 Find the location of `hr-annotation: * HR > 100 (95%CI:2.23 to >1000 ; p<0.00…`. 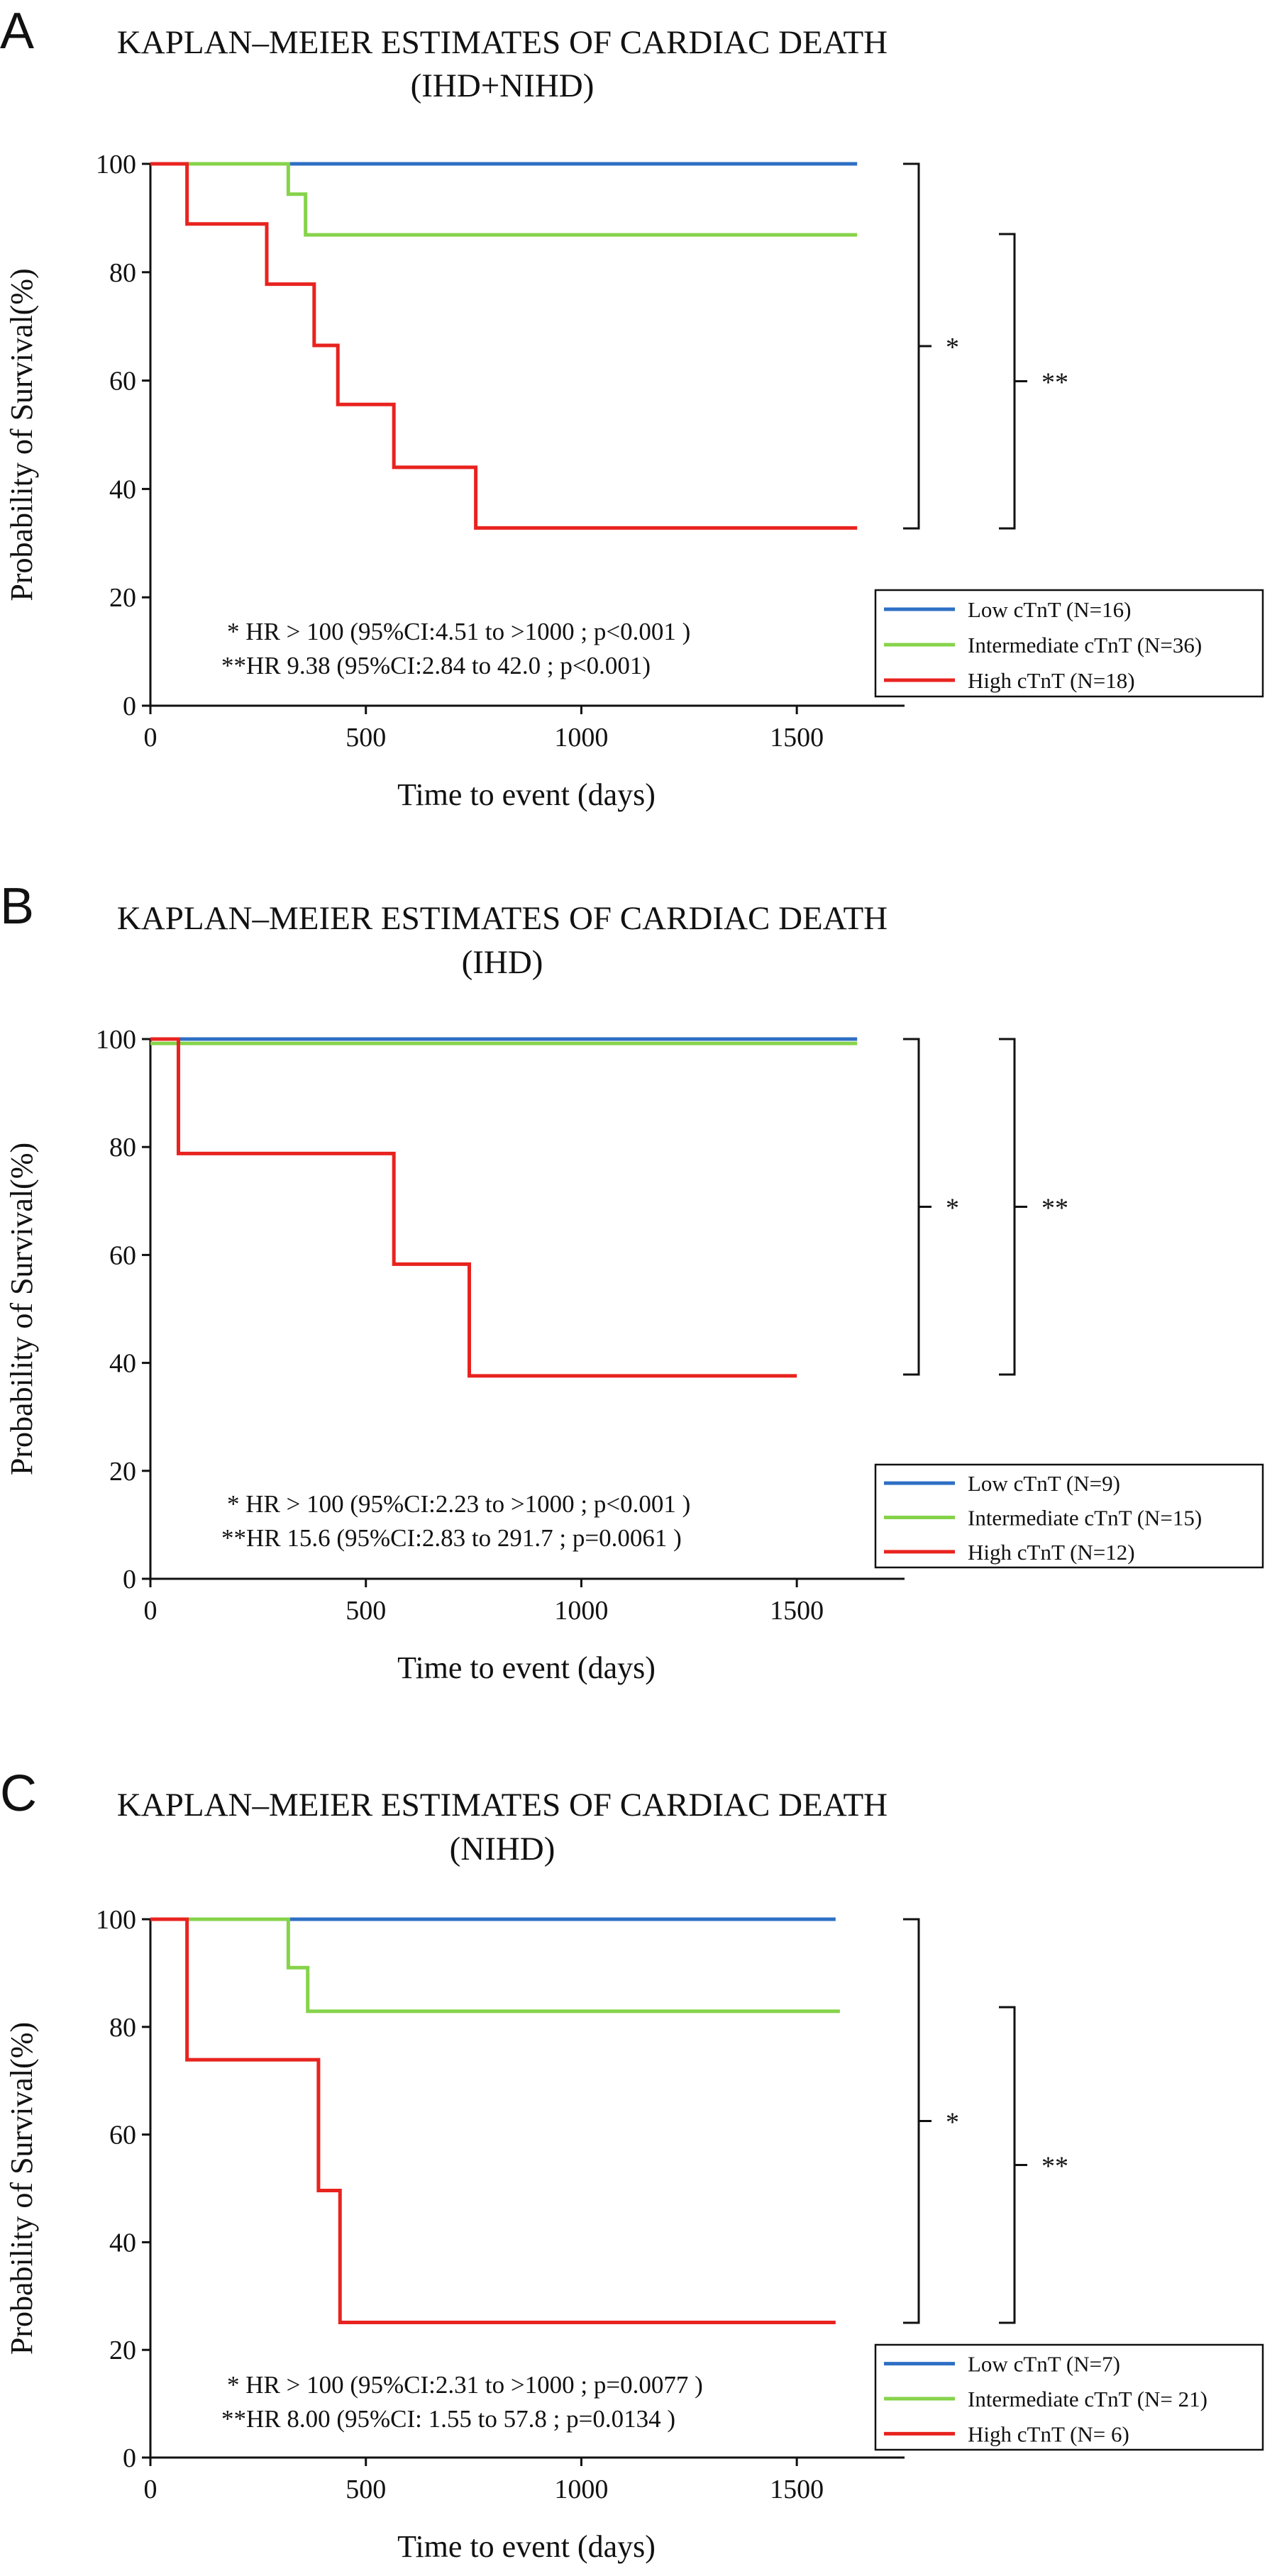

hr-annotation: * HR > 100 (95%CI:2.23 to >1000 ; p<0.00… is located at coordinates (458, 1504).